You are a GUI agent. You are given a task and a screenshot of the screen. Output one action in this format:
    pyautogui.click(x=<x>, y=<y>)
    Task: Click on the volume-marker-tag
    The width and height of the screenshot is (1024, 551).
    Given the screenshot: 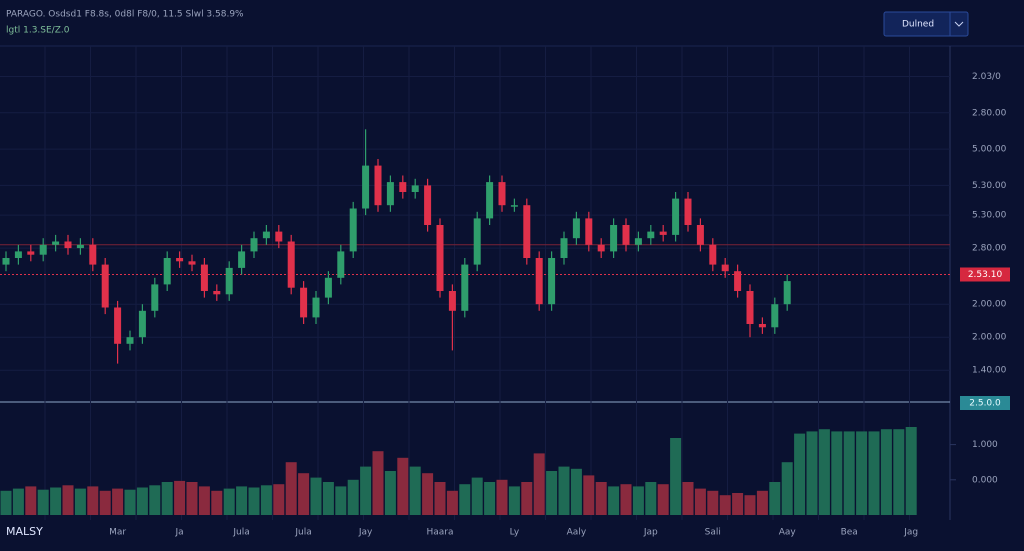 What is the action you would take?
    pyautogui.click(x=985, y=403)
    